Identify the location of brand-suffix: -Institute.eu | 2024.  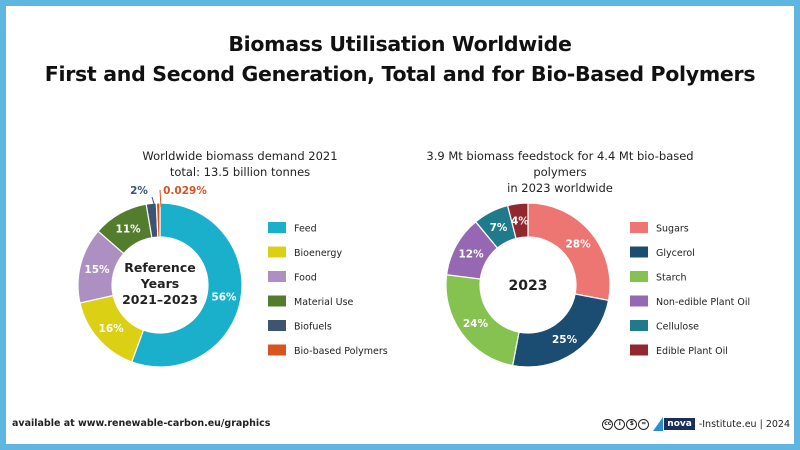
(744, 424).